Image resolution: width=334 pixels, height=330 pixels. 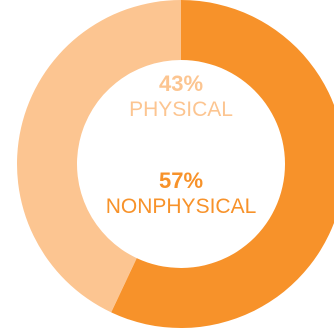 I want to click on nonphysical-percent-label: 57%, so click(x=181, y=180).